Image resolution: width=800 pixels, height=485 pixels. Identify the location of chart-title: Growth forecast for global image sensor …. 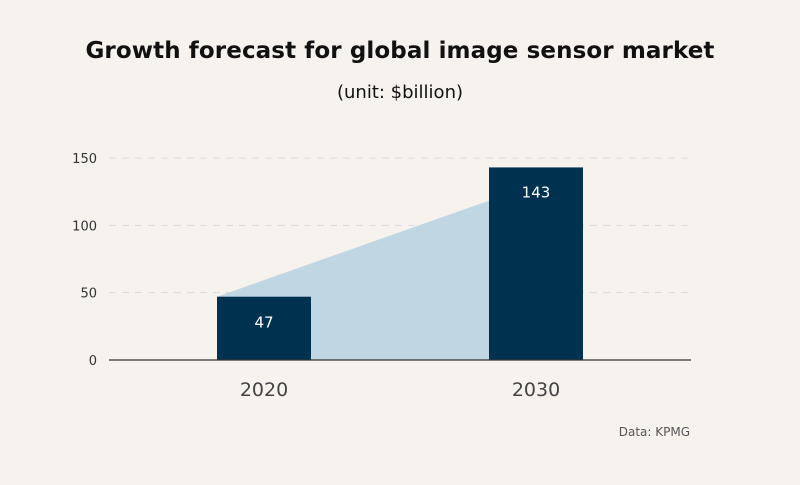
(400, 51).